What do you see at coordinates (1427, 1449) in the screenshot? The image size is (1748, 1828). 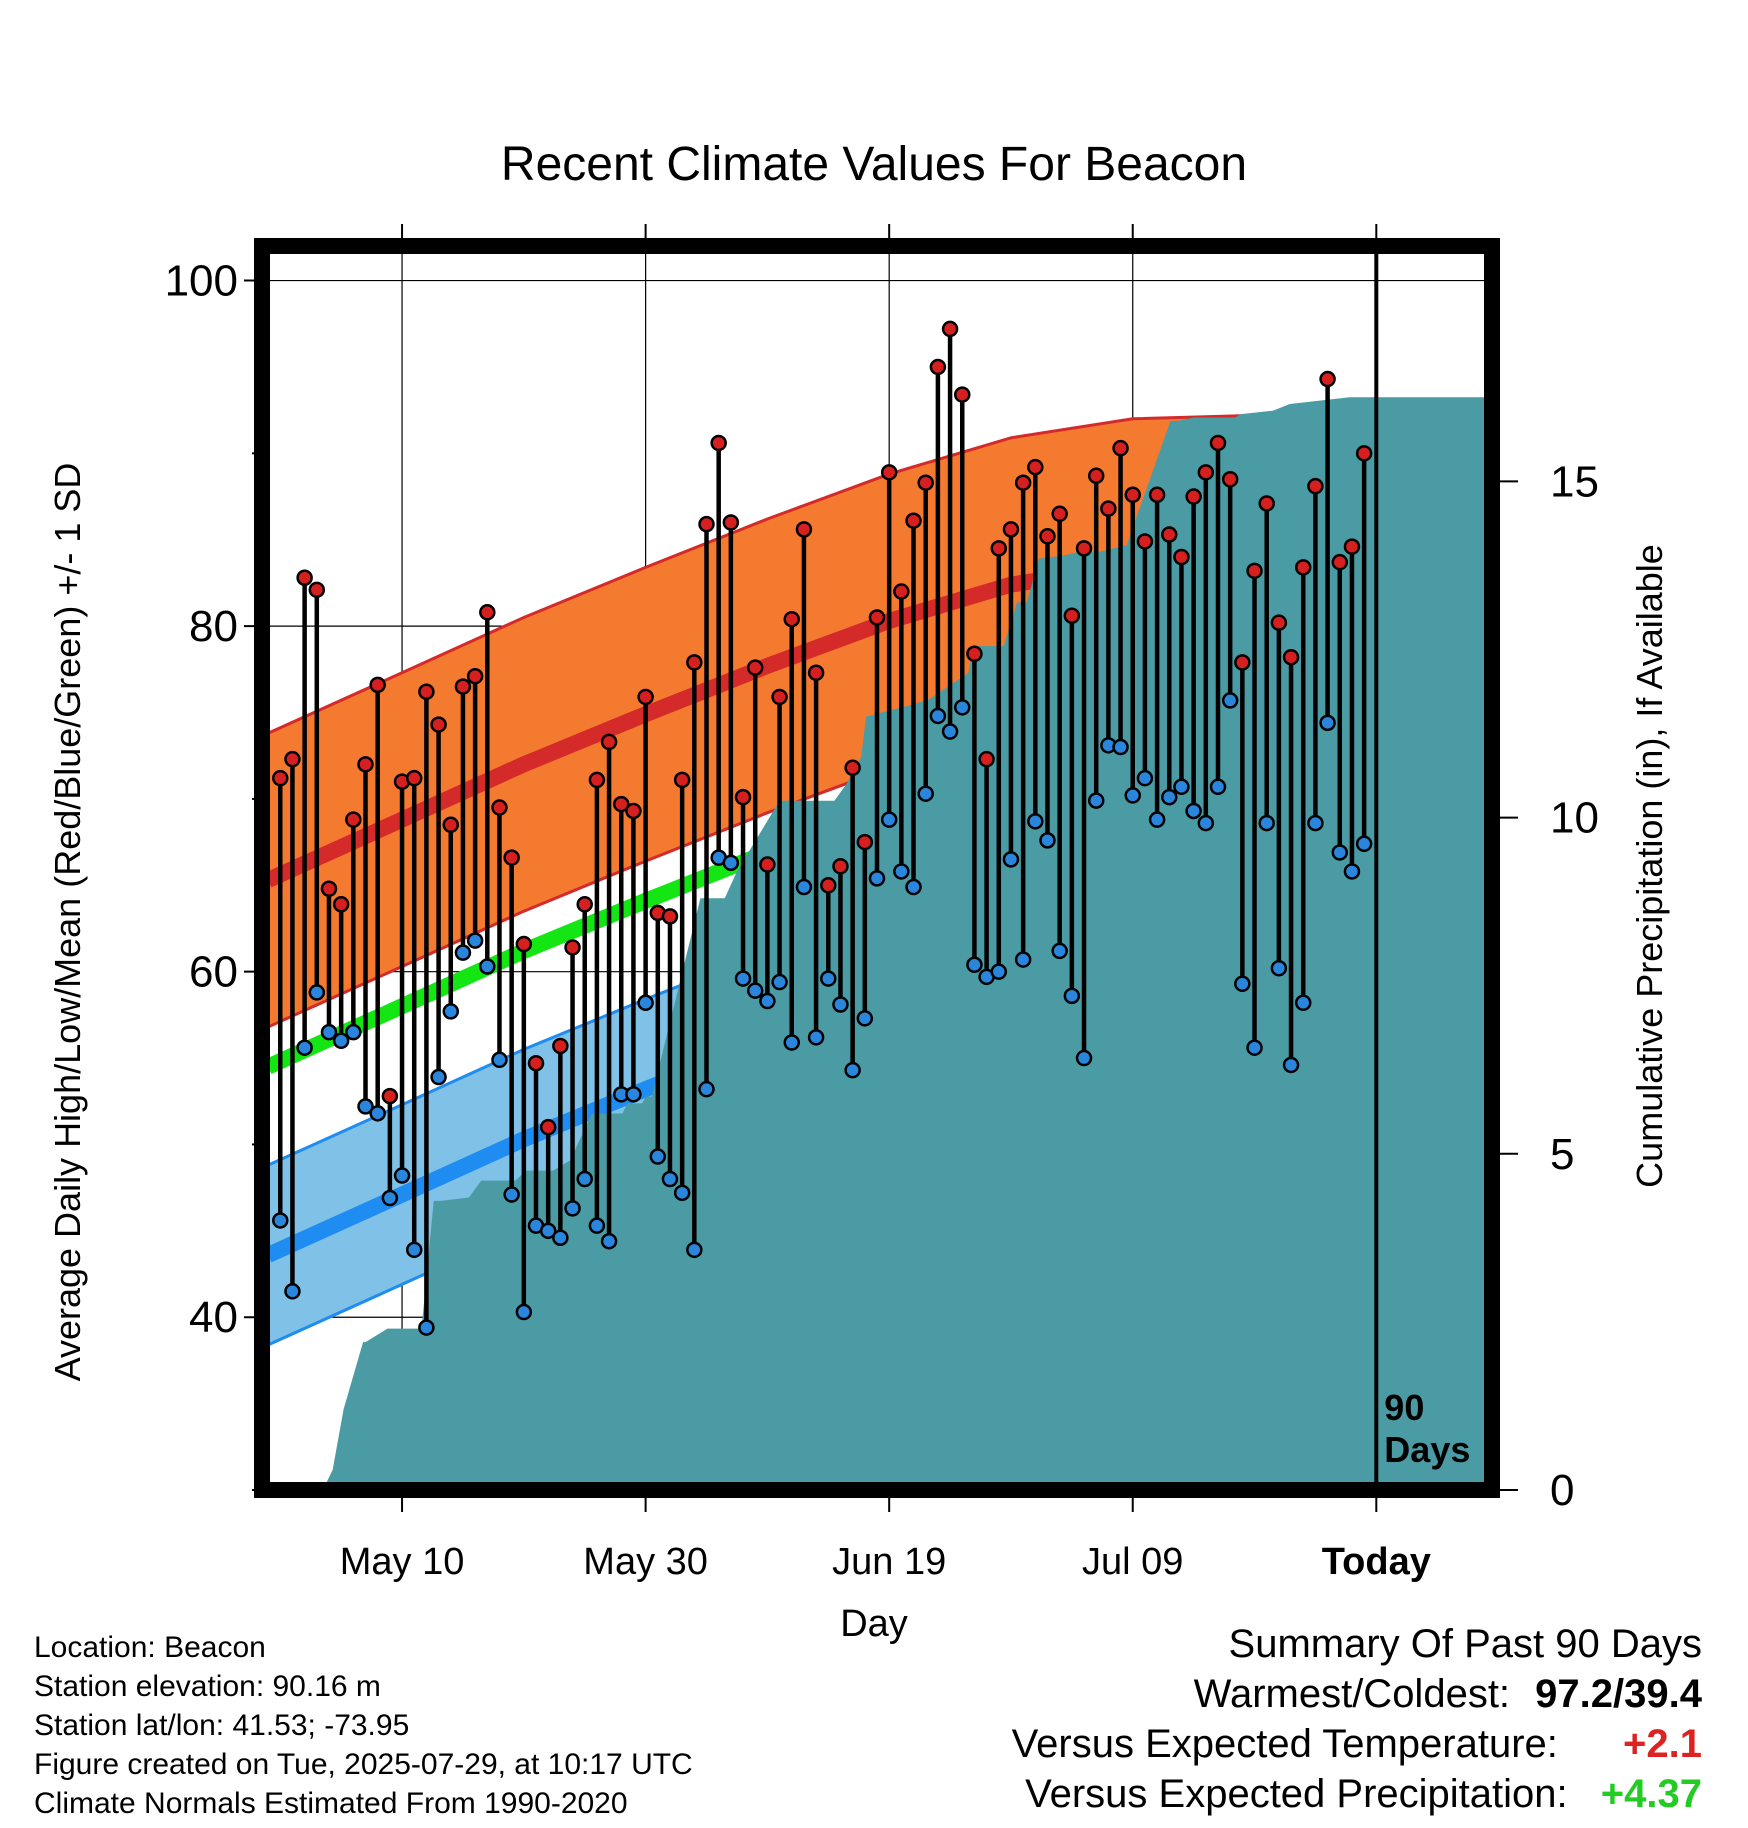 I see `today-marker-line: Days` at bounding box center [1427, 1449].